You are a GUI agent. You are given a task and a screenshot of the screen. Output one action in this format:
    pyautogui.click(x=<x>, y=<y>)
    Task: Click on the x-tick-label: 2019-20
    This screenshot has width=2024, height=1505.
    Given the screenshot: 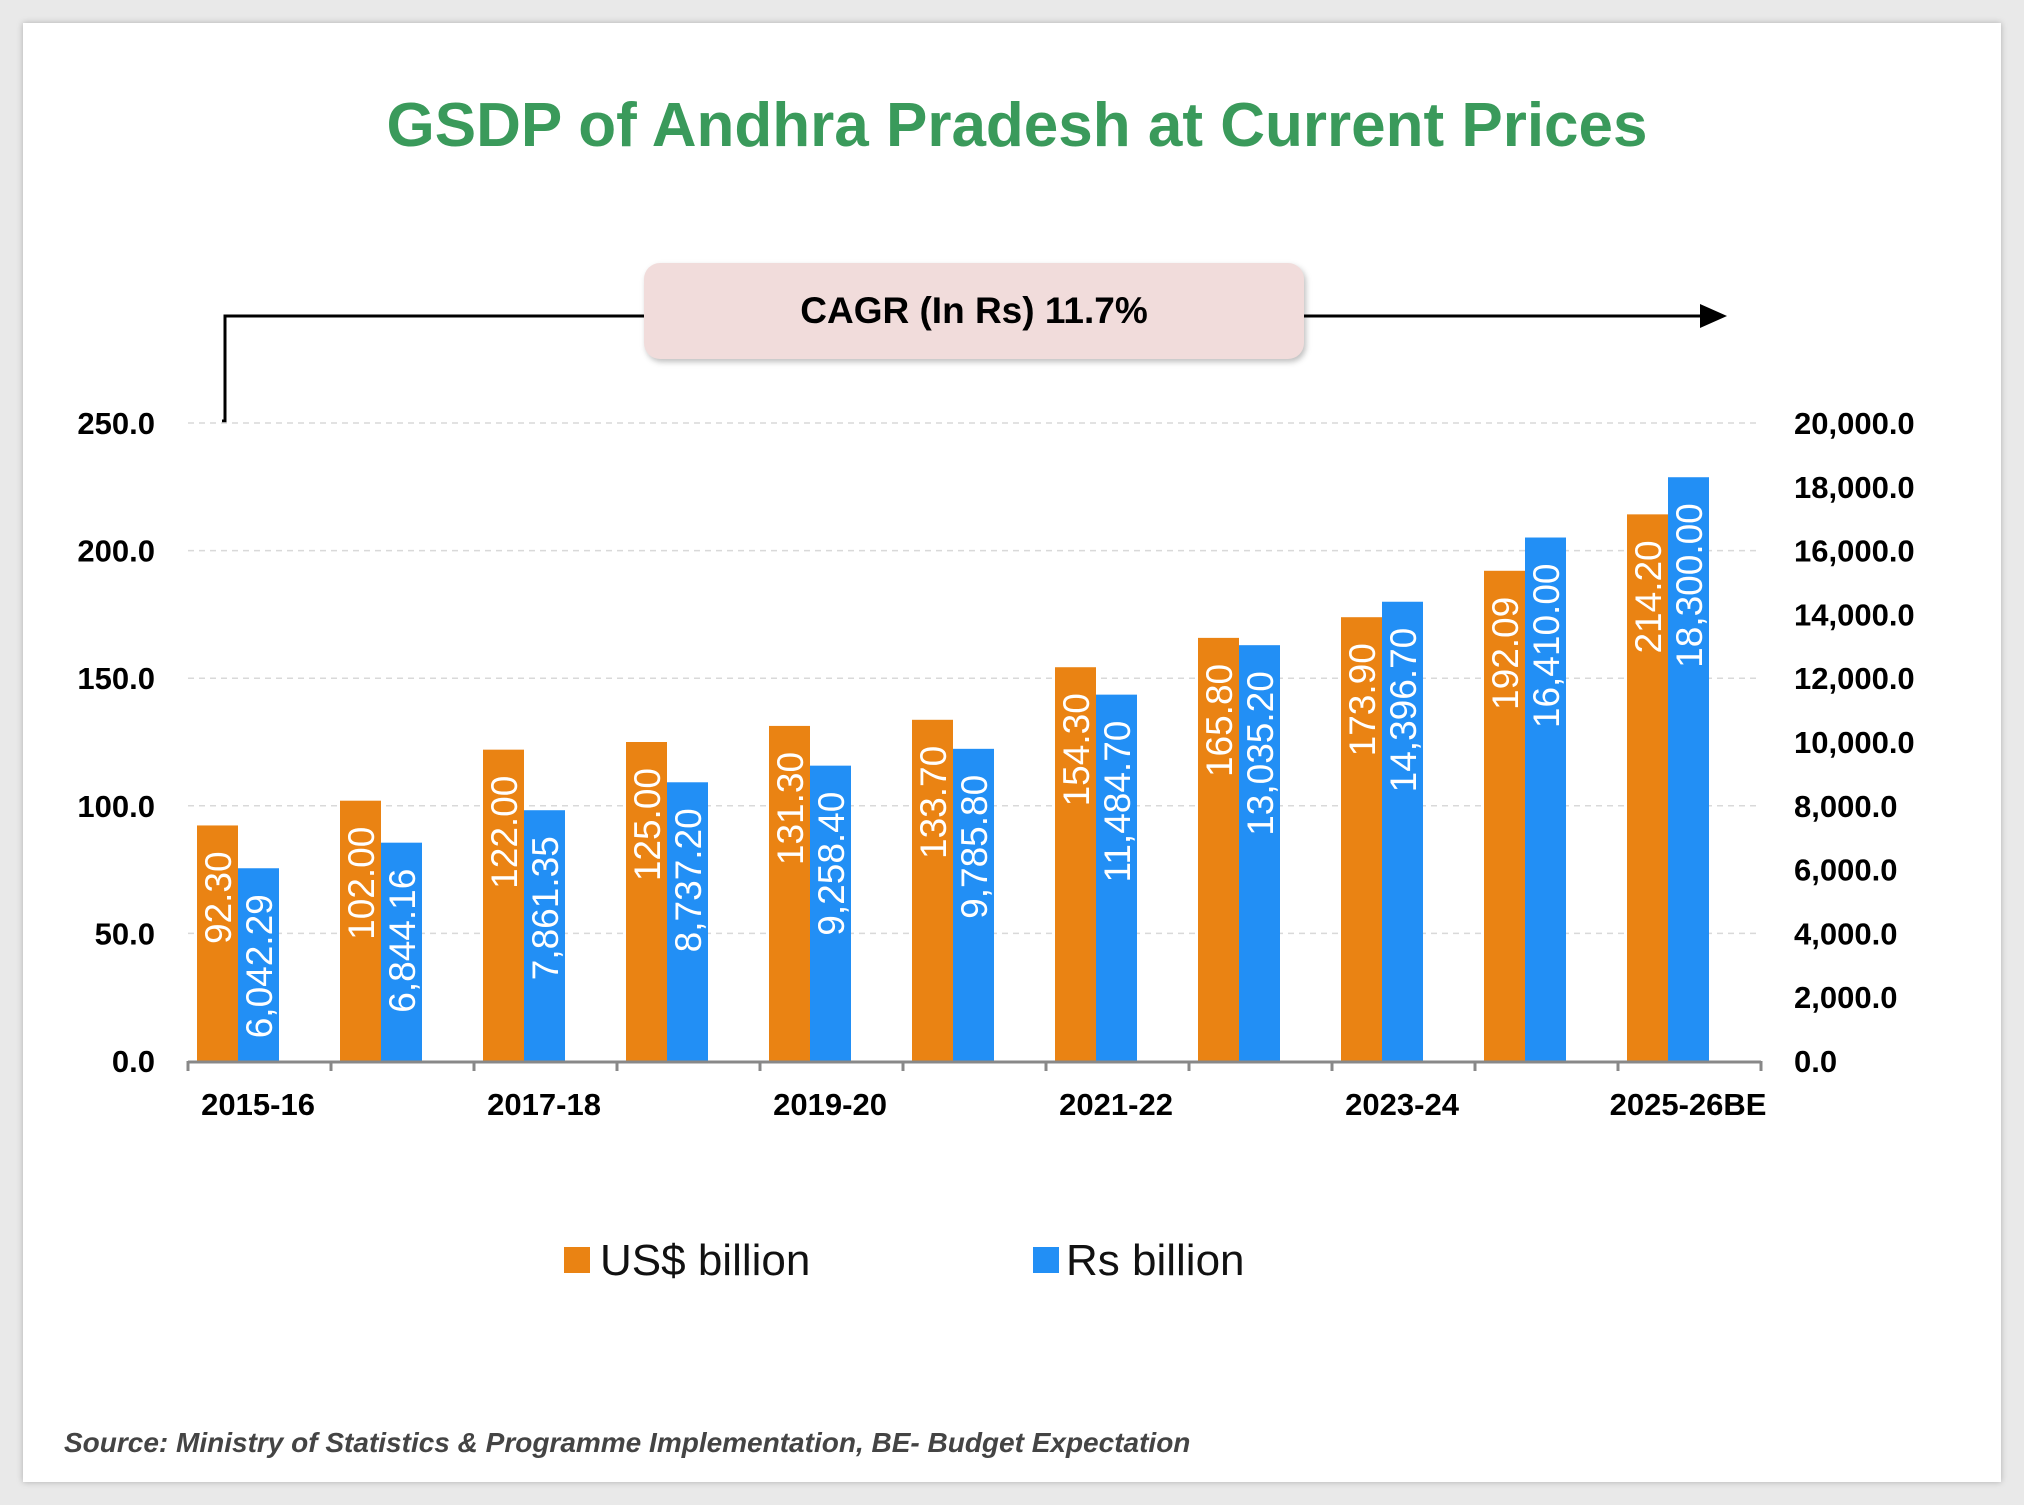 What is the action you would take?
    pyautogui.click(x=830, y=1104)
    